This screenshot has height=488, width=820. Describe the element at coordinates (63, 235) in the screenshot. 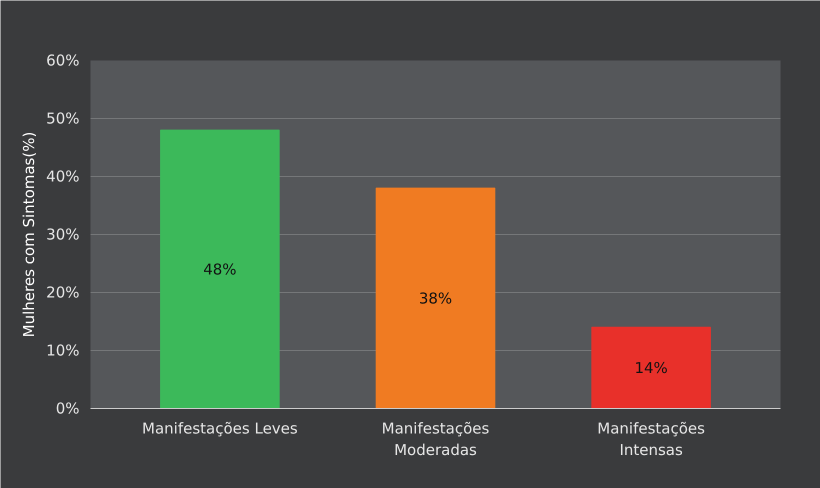

I see `y-tick-label: 30%` at that location.